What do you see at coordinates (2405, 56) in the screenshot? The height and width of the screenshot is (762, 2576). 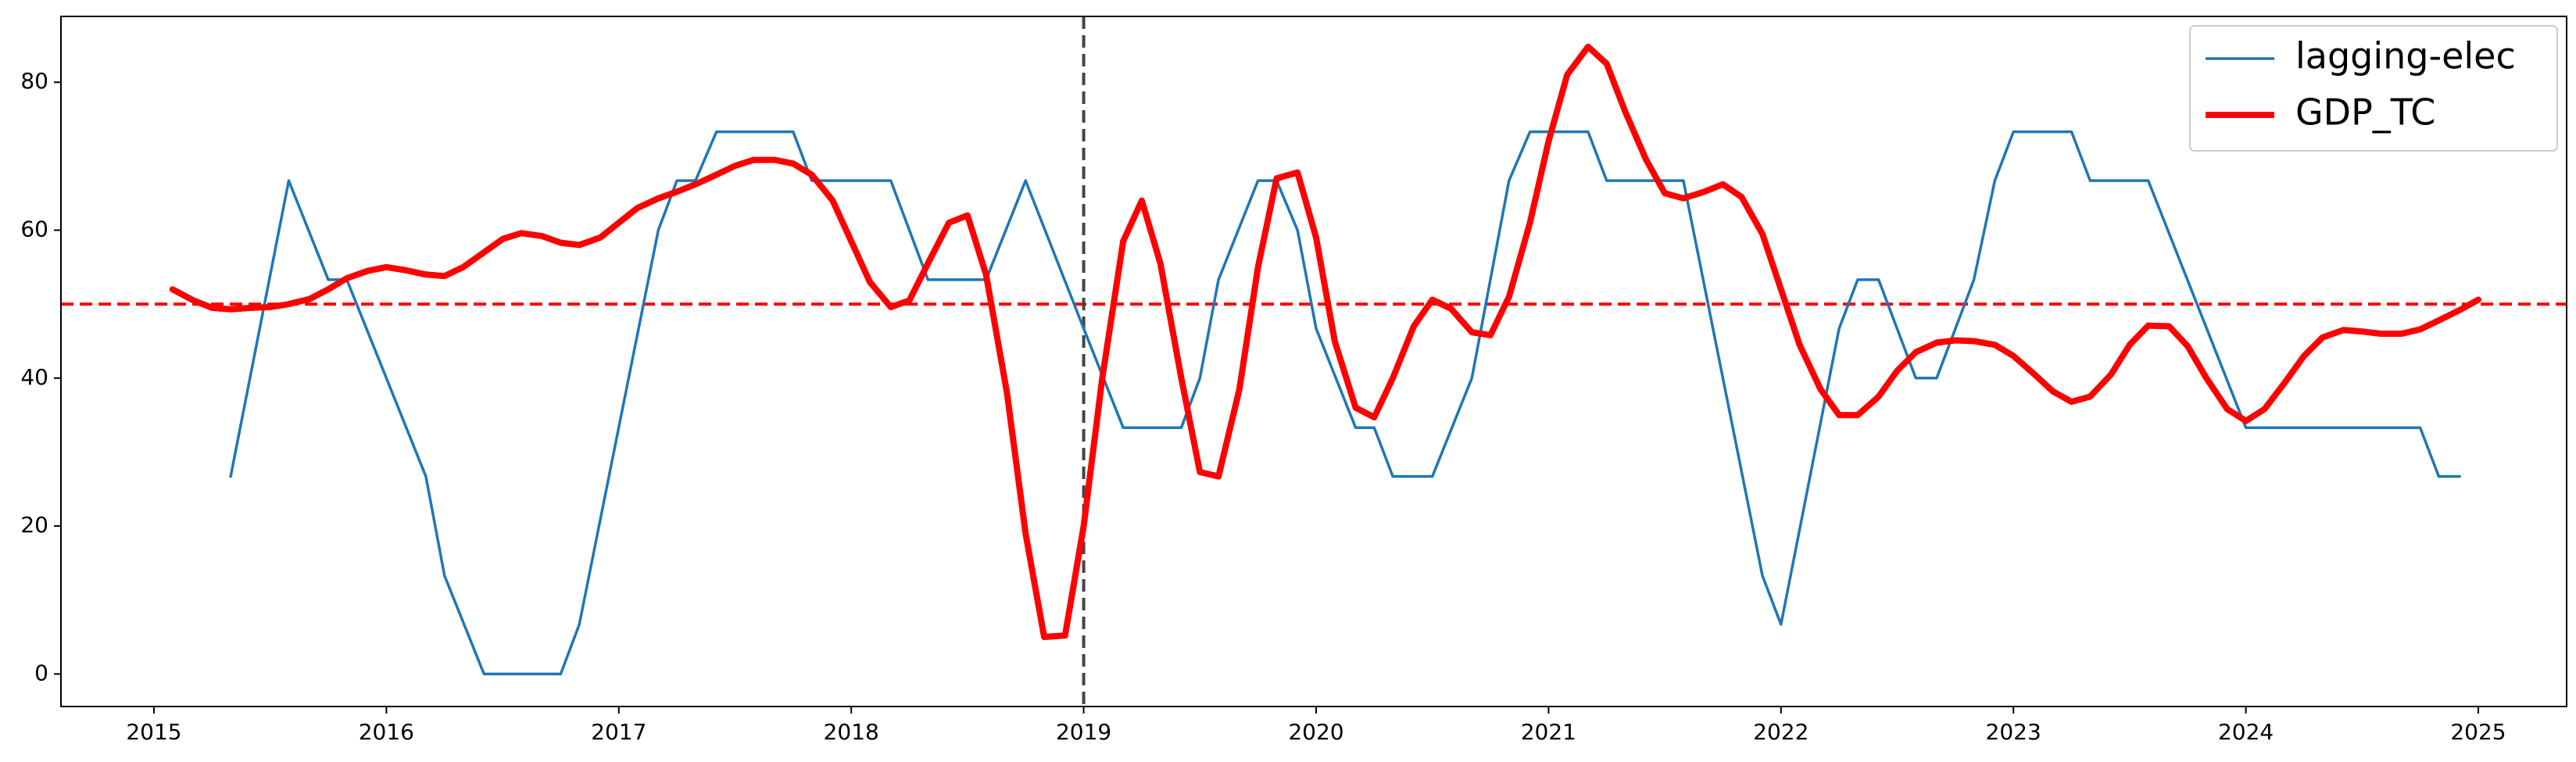 I see `legend-label: lagging-elec` at bounding box center [2405, 56].